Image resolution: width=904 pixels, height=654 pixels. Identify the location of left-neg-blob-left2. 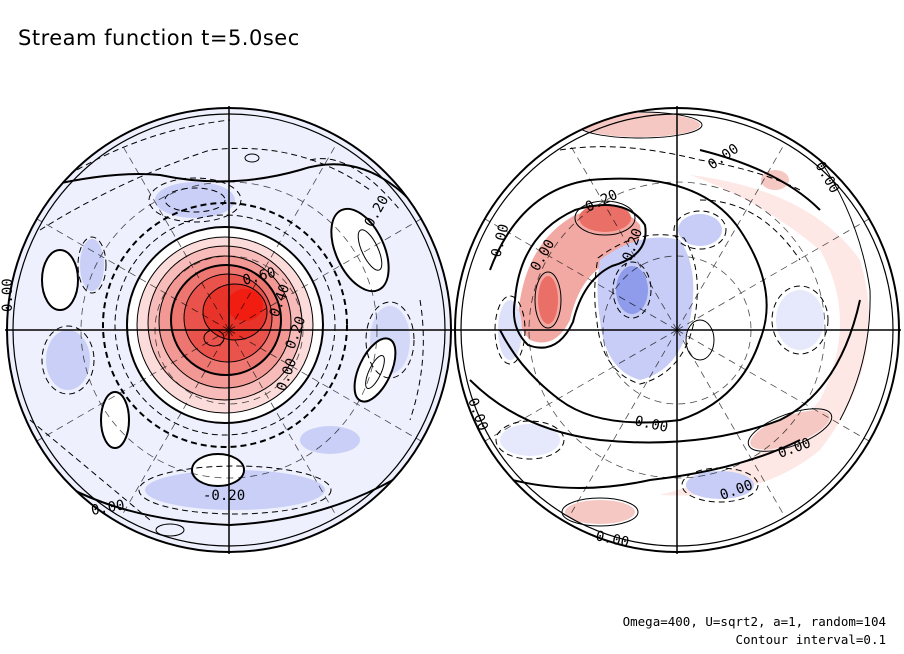
(92, 265).